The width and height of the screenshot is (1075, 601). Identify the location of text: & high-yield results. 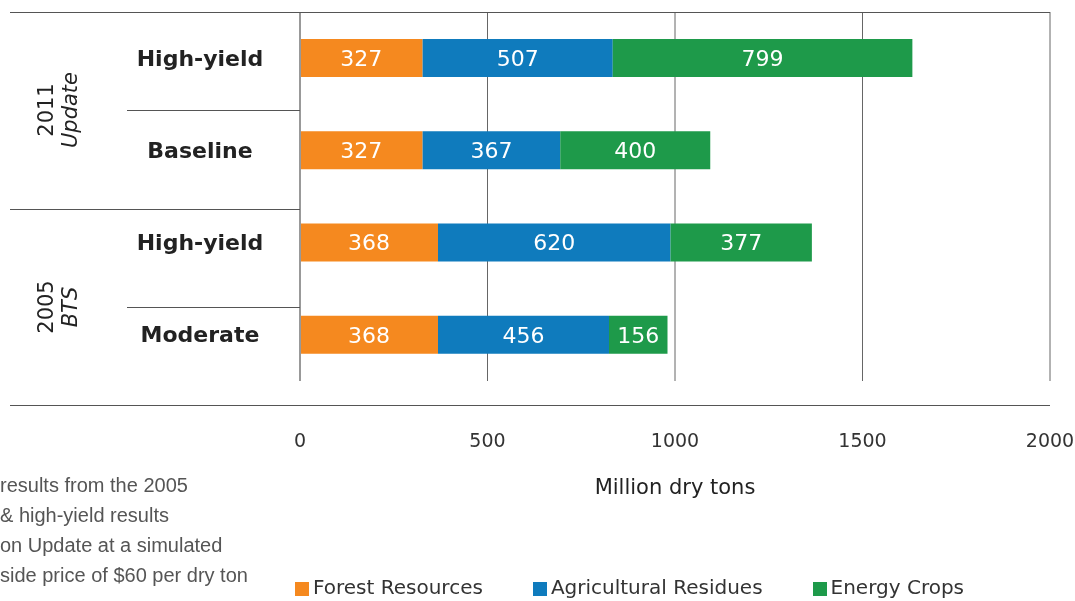
(85, 515).